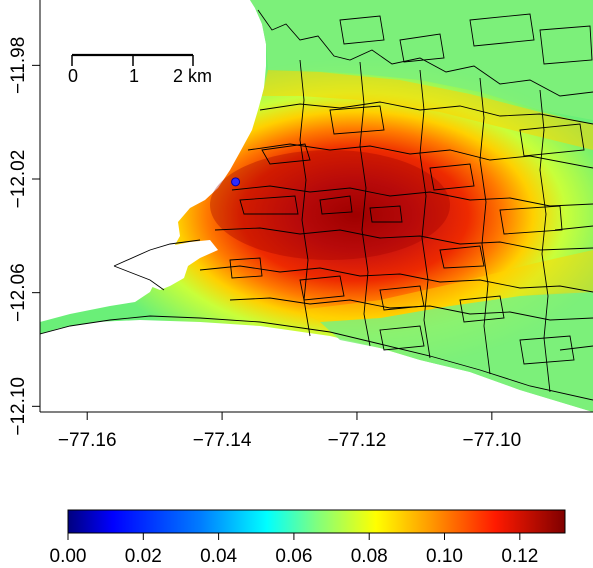 The image size is (593, 568). What do you see at coordinates (316, 521) in the screenshot?
I see `colorbar-ramp` at bounding box center [316, 521].